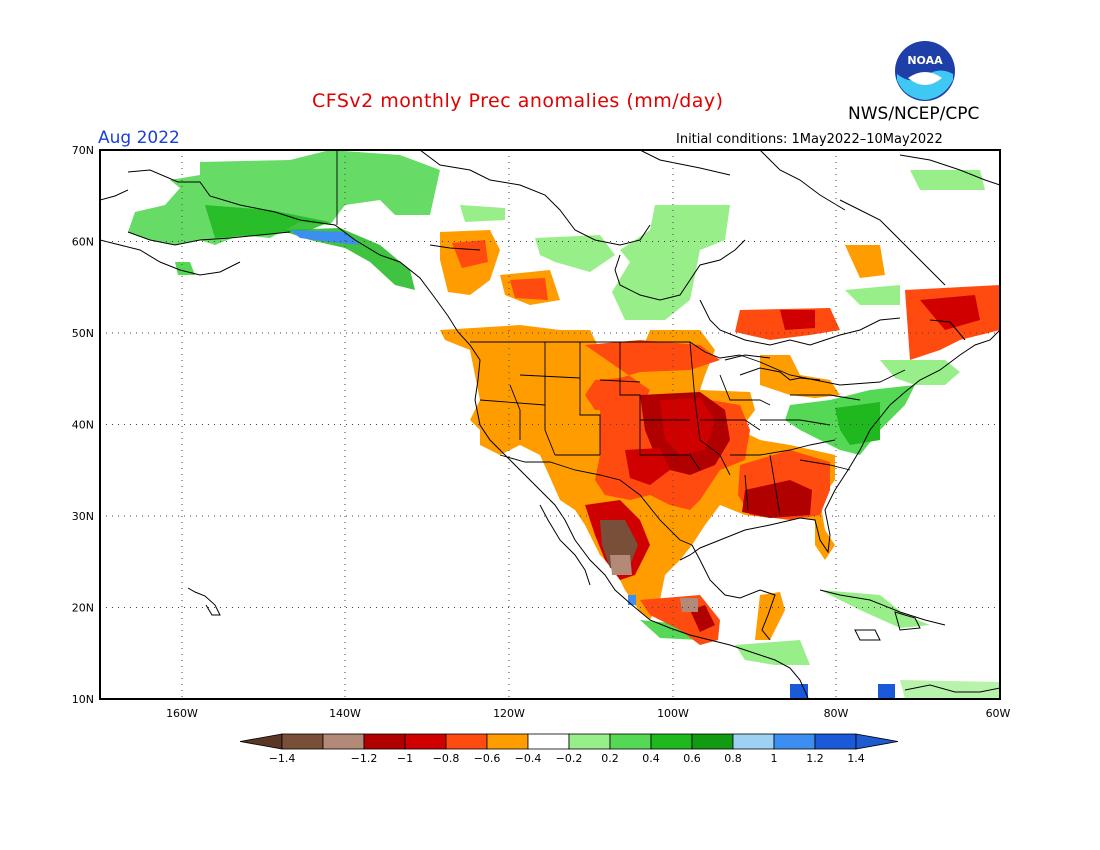 This screenshot has width=1100, height=850. What do you see at coordinates (345, 713) in the screenshot?
I see `lon-label: 140W` at bounding box center [345, 713].